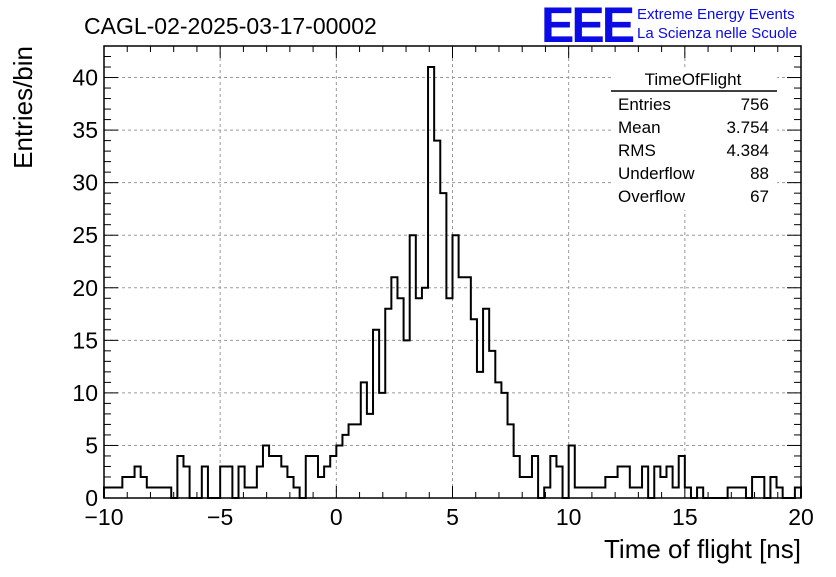  What do you see at coordinates (639, 127) in the screenshot?
I see `stats-label-mean: Mean` at bounding box center [639, 127].